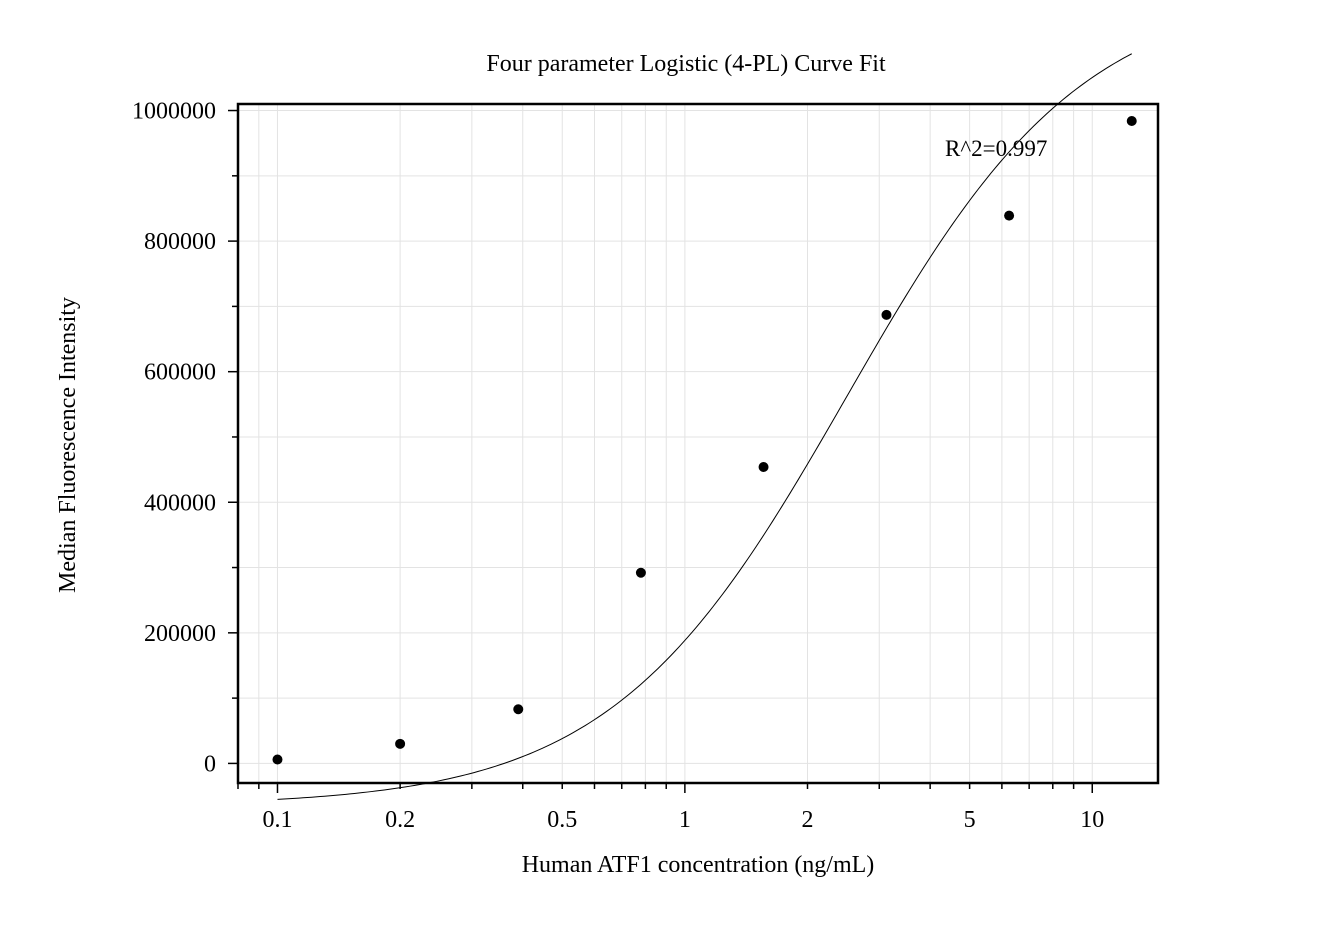  What do you see at coordinates (174, 112) in the screenshot?
I see `y-tick-label: 1000000` at bounding box center [174, 112].